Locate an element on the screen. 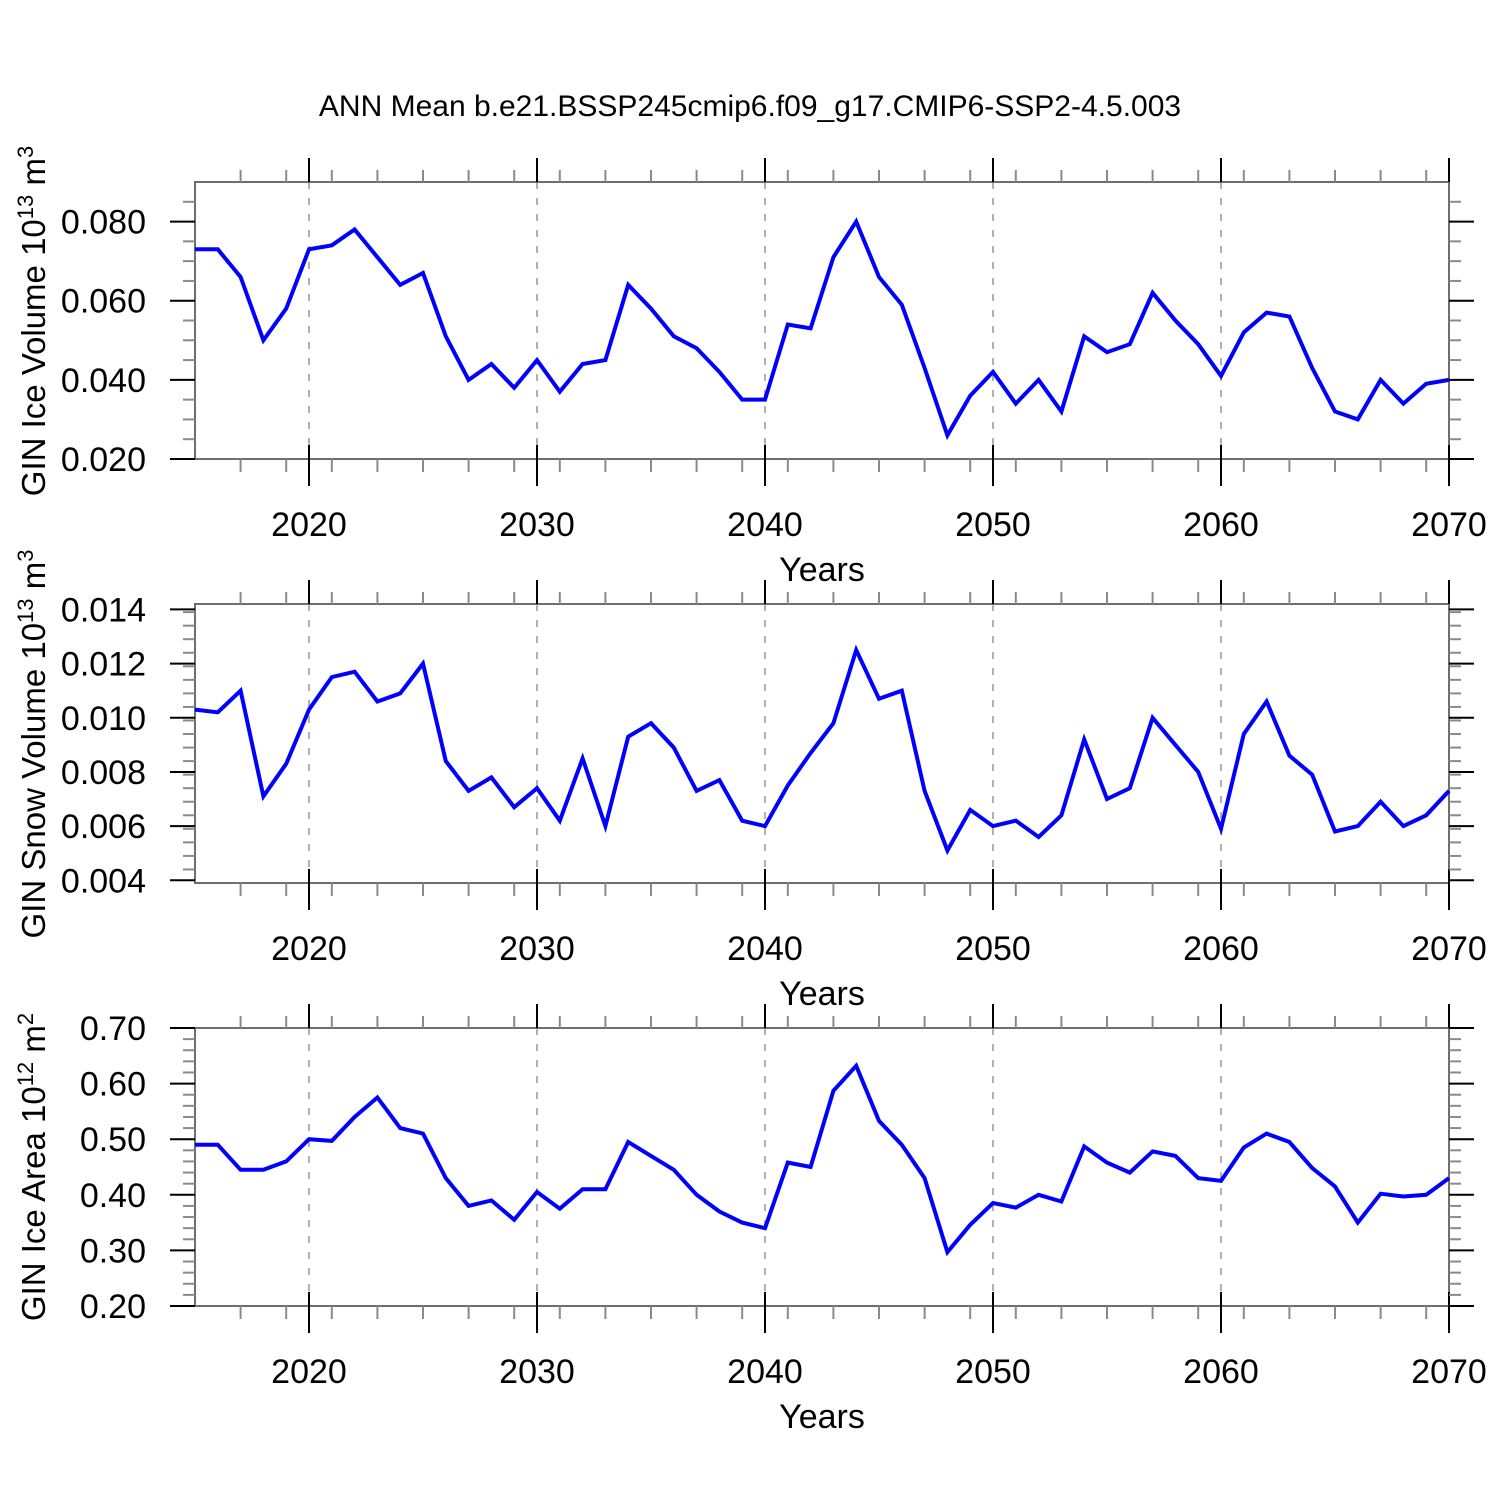 The image size is (1500, 1500). x-axis-title-plot-1: Years is located at coordinates (822, 570).